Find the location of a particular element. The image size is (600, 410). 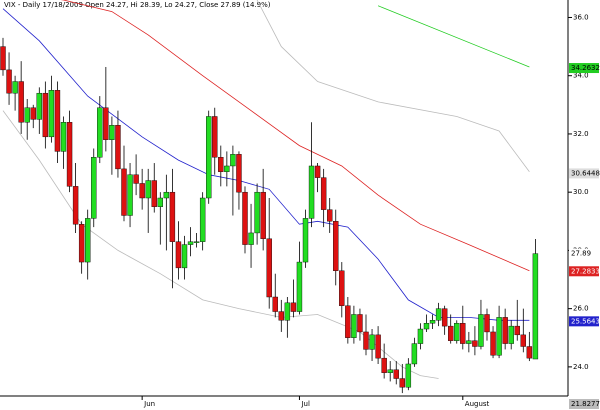

price-label: 34.2632 is located at coordinates (585, 68).